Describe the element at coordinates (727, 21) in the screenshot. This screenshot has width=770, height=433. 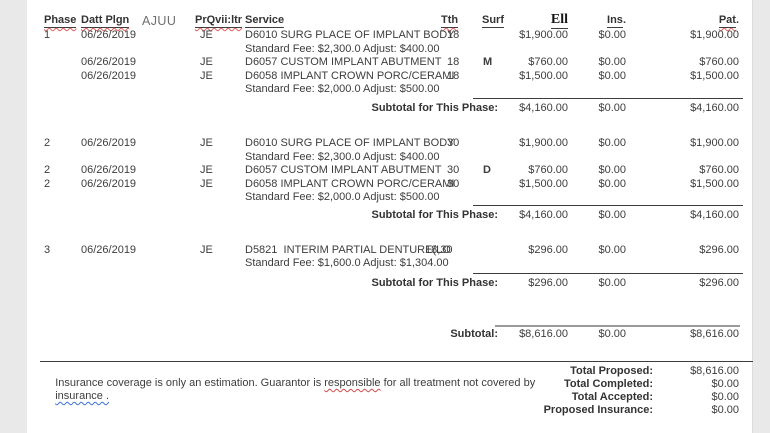
I see `column-header-patient: Pat` at that location.